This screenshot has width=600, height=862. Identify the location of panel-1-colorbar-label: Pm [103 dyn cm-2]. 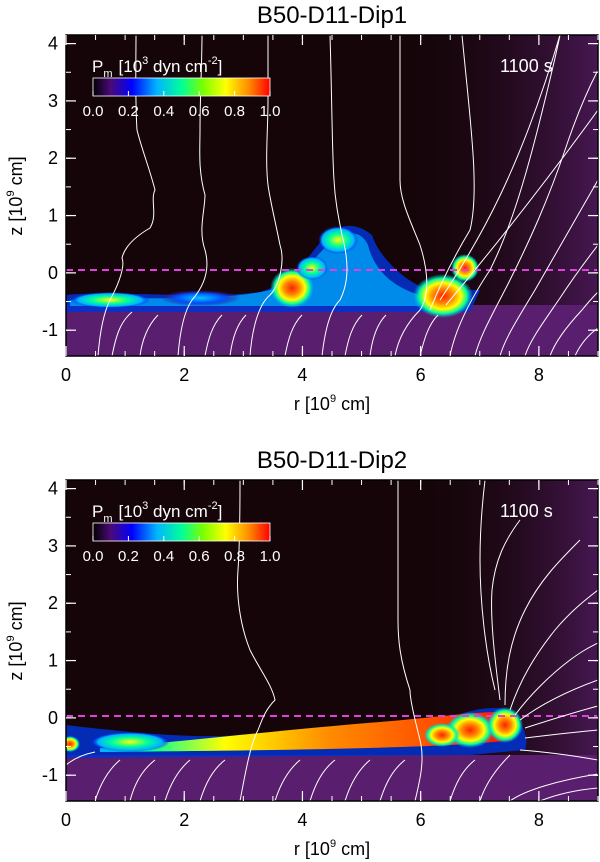
(157, 67).